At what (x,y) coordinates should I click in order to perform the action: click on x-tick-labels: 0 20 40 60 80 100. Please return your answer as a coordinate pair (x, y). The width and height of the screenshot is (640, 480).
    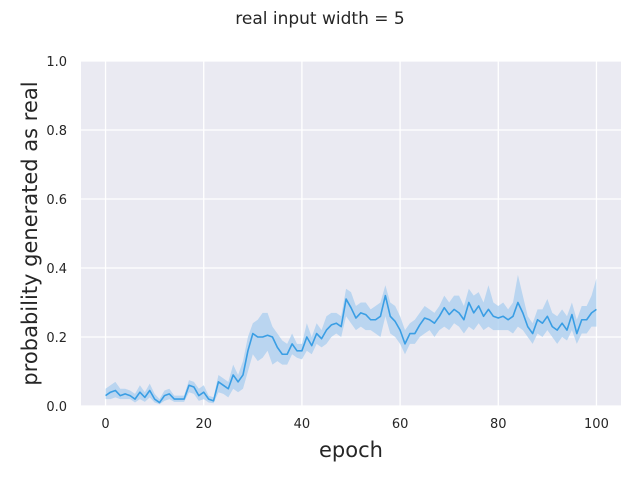
    Looking at the image, I should click on (354, 424).